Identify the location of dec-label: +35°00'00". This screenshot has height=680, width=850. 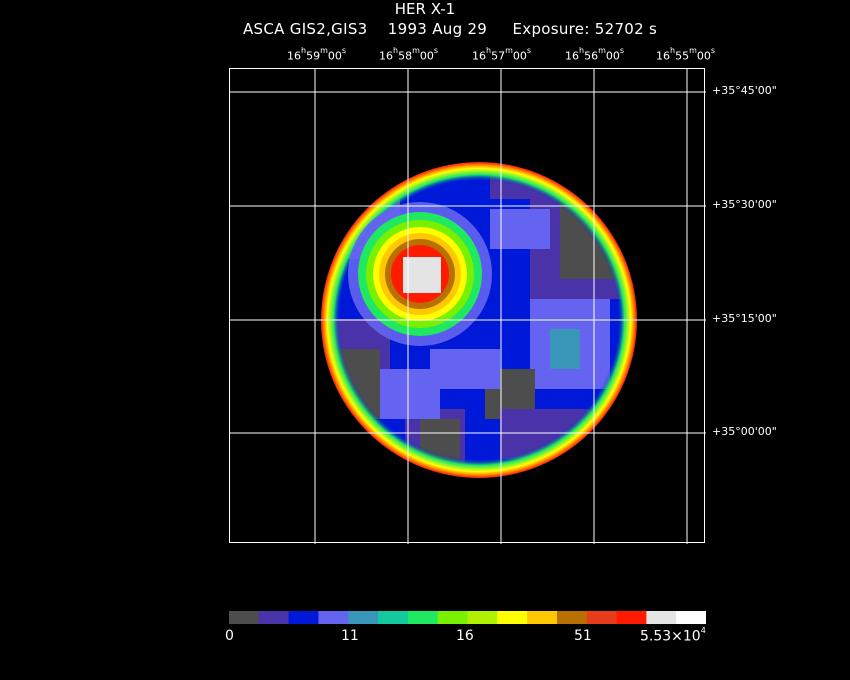
(744, 431).